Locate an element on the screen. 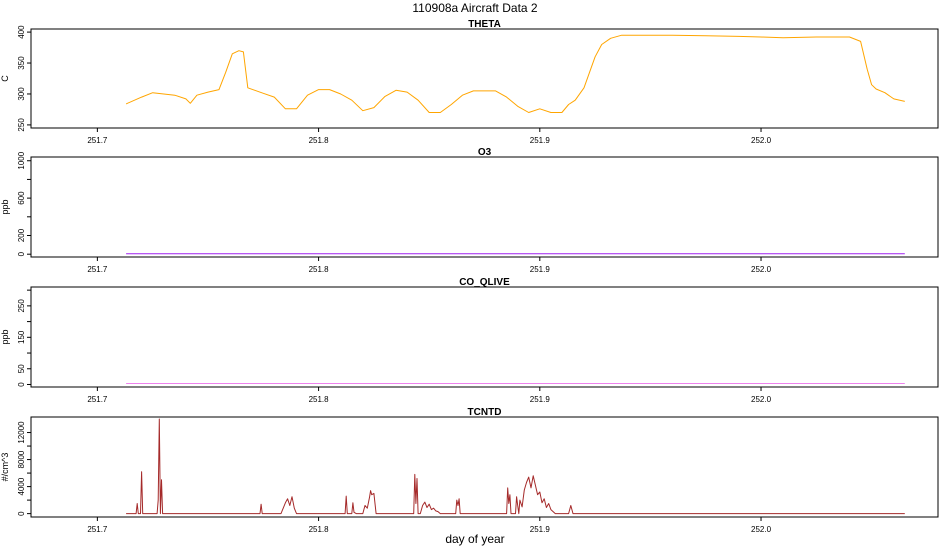  y-tick-label: 400 is located at coordinates (21, 32).